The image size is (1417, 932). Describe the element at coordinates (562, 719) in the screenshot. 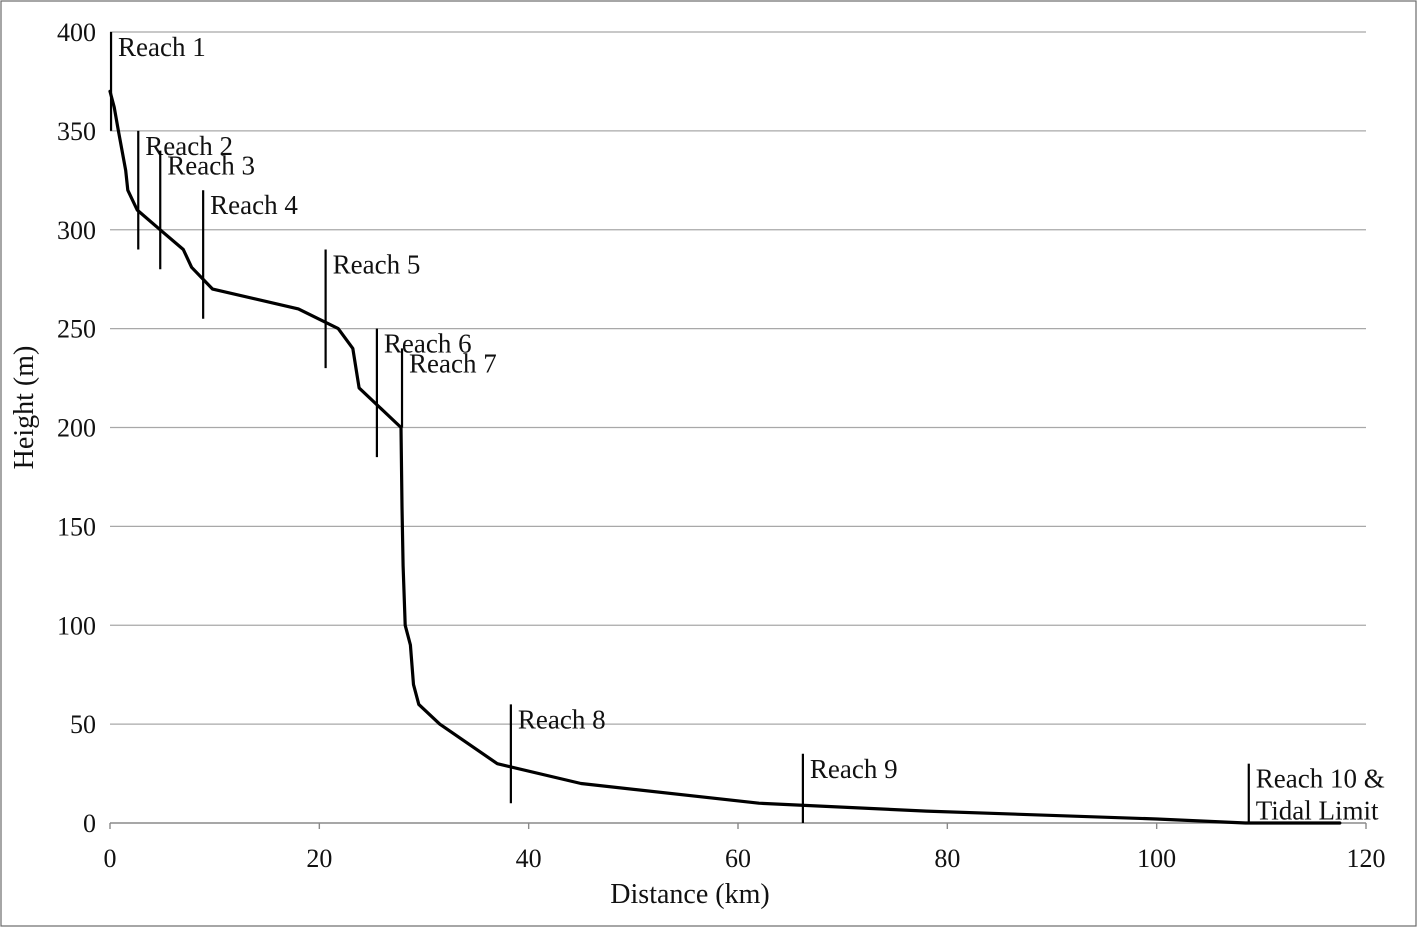

I see `reach-label: Reach 8` at that location.